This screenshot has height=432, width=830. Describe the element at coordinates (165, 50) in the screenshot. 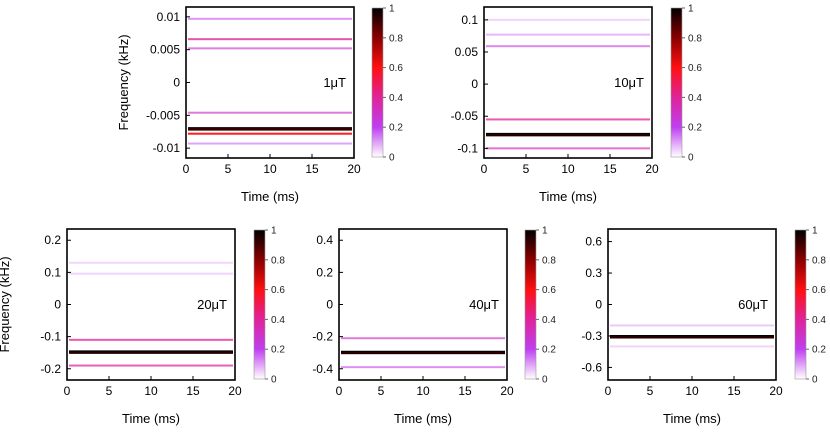

I see `y-tick-label: 0.005` at that location.